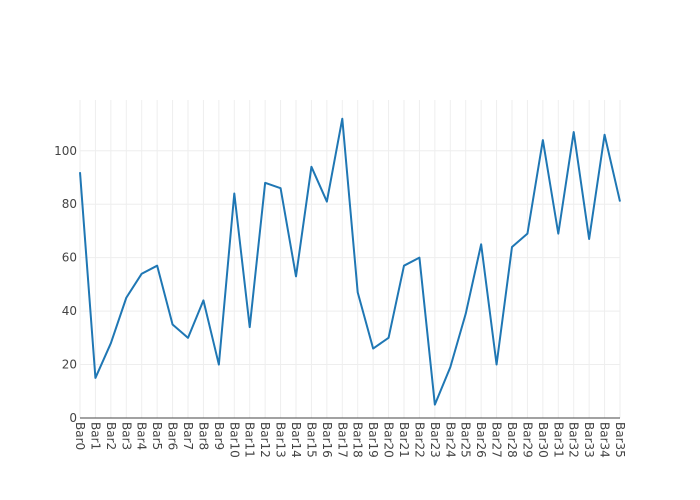  Describe the element at coordinates (527, 440) in the screenshot. I see `x-tick-label: Bar29` at that location.